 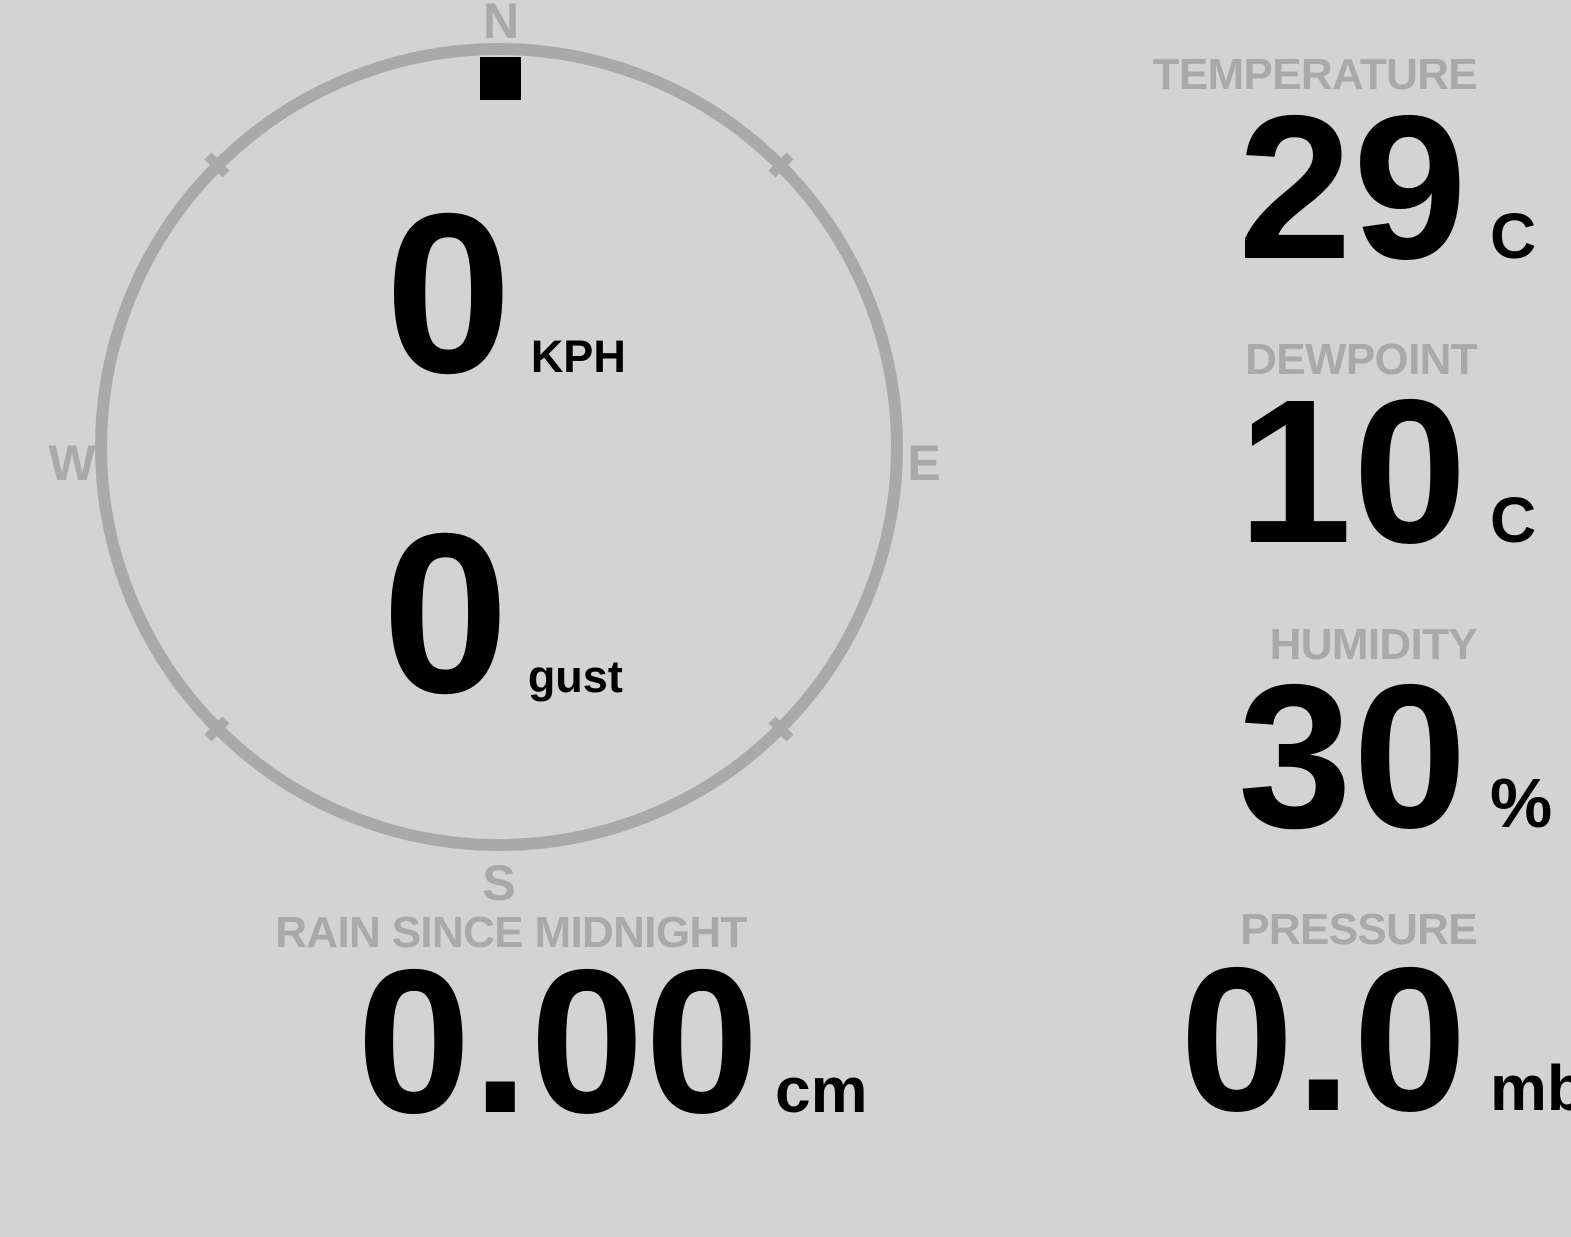 I want to click on wind-gust-value: 0, so click(x=445, y=614).